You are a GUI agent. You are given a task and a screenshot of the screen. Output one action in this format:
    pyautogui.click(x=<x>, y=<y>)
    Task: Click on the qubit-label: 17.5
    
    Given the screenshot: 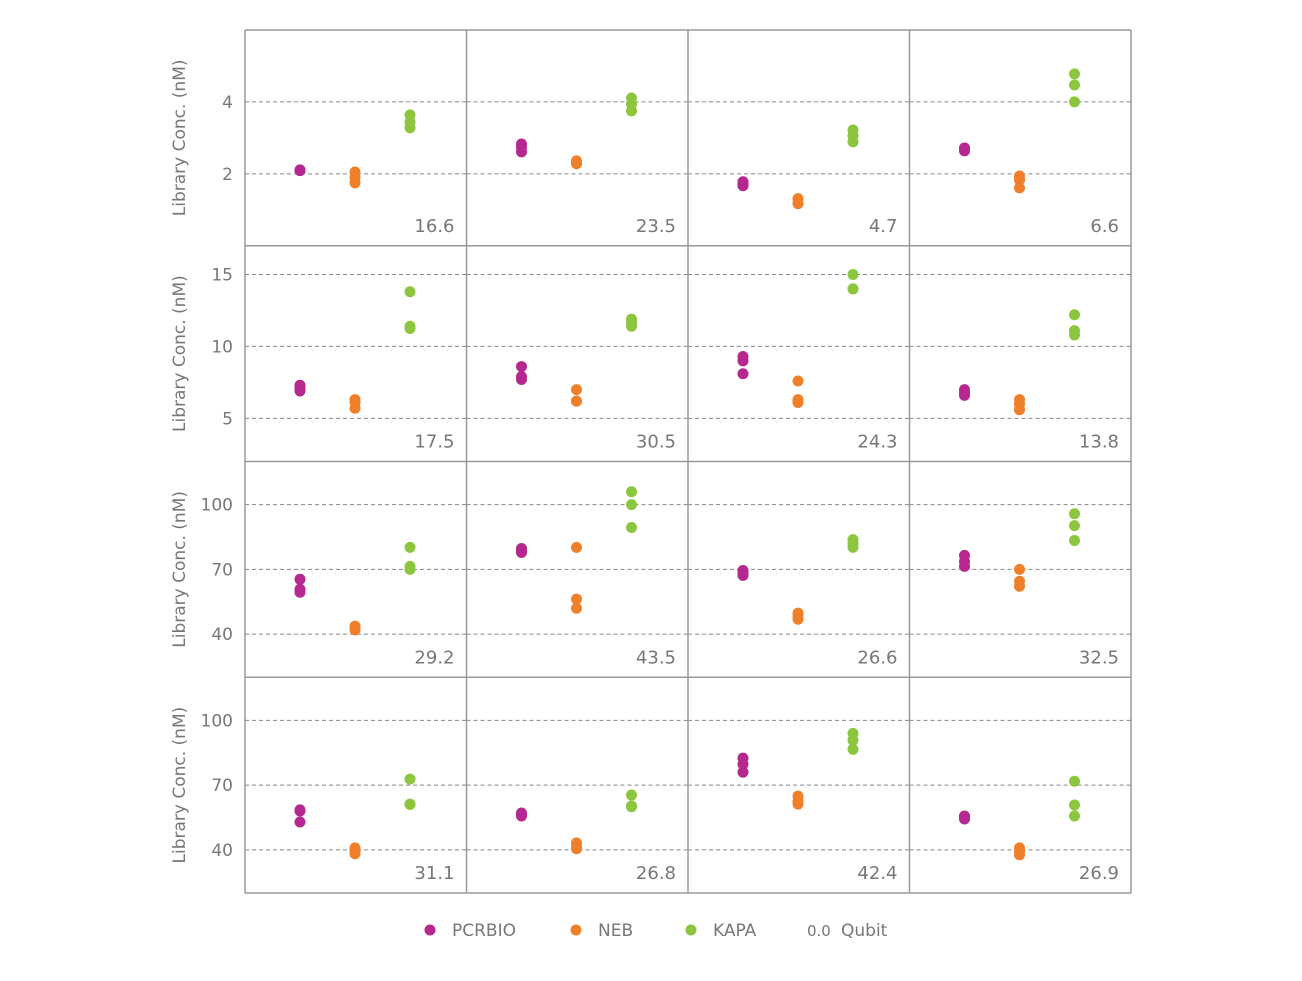 What is the action you would take?
    pyautogui.click(x=434, y=442)
    